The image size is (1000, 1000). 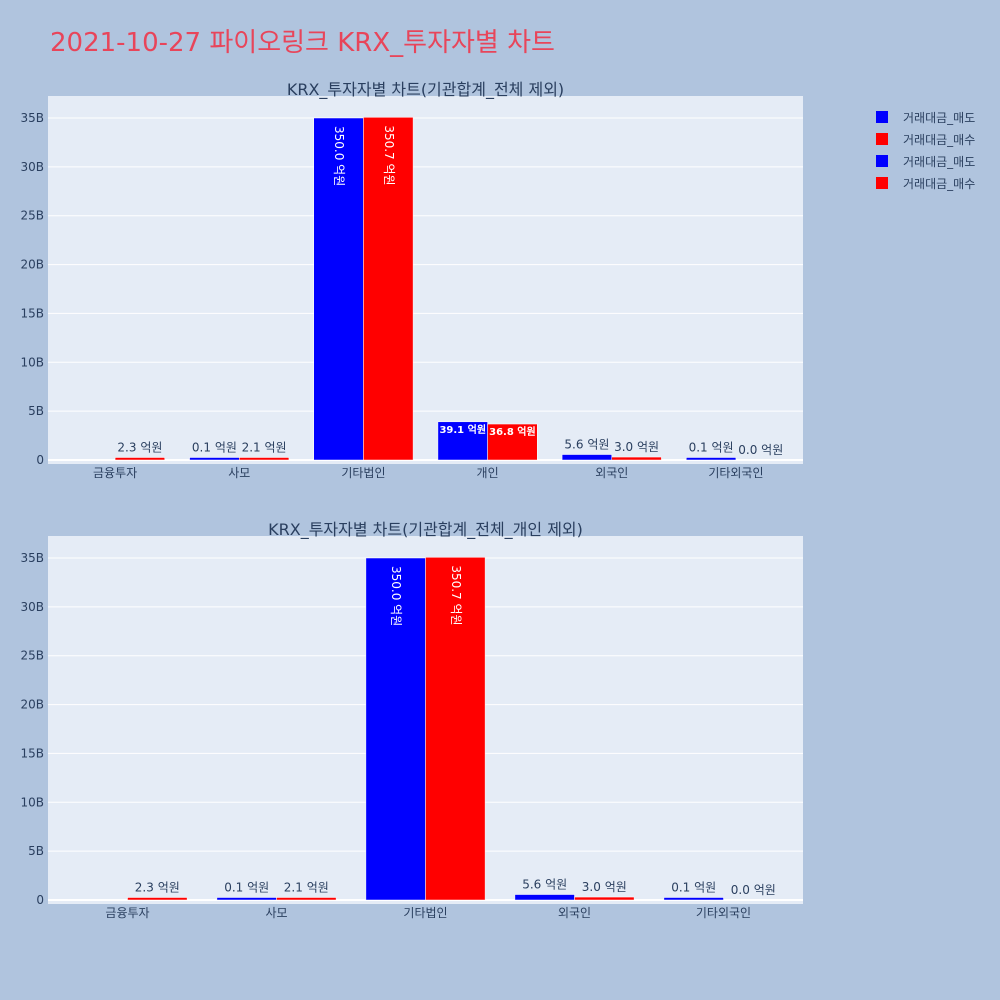 What do you see at coordinates (425, 90) in the screenshot?
I see `chart-title: KRX_투자자별 차트(기관합계_전체 제외)` at bounding box center [425, 90].